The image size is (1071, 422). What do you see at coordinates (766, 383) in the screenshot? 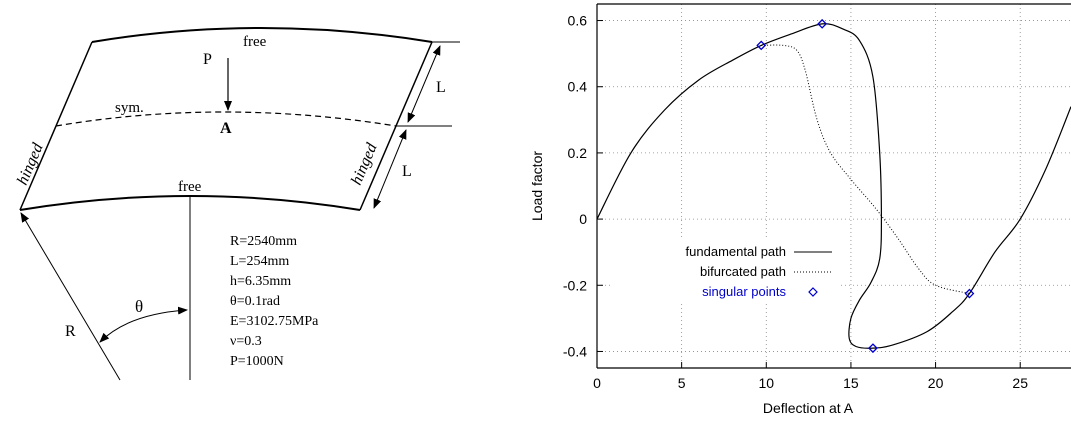
I see `x-tick-label: 10` at bounding box center [766, 383].